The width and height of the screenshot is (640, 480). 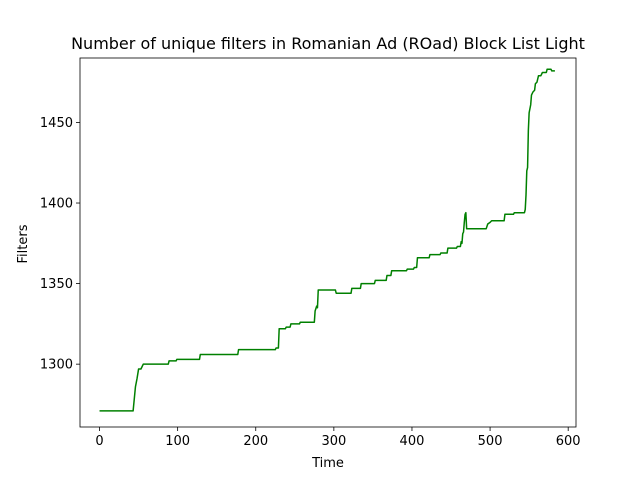 I want to click on x-tick-label: 400, so click(x=412, y=441).